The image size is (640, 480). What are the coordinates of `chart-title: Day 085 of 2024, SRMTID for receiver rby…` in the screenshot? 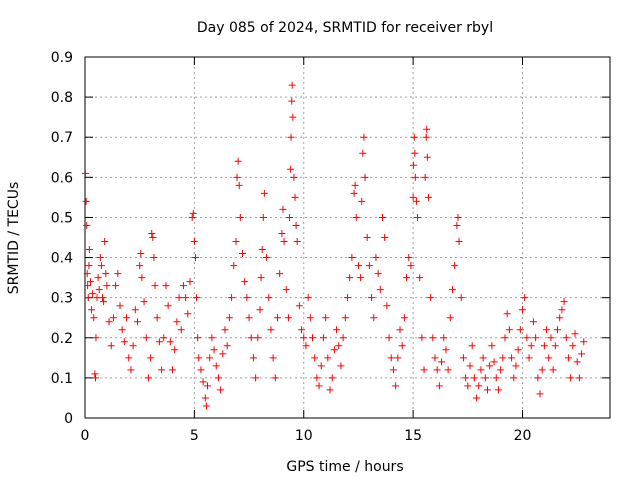 It's located at (345, 28).